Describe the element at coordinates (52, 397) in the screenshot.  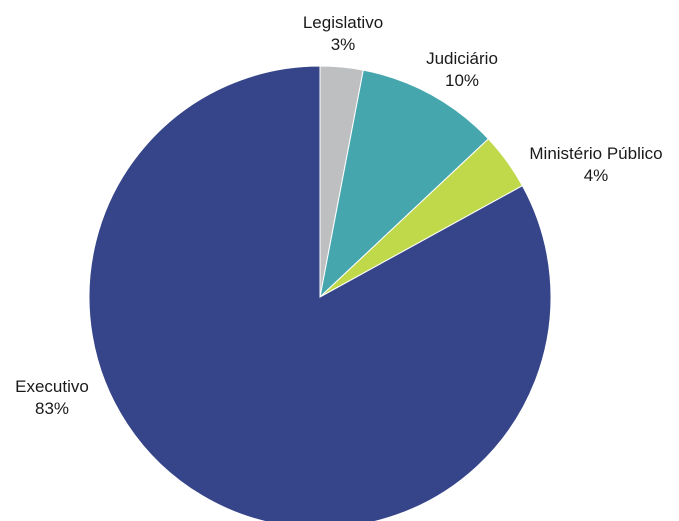
I see `slice-label-executivo: Executivo 83%` at that location.